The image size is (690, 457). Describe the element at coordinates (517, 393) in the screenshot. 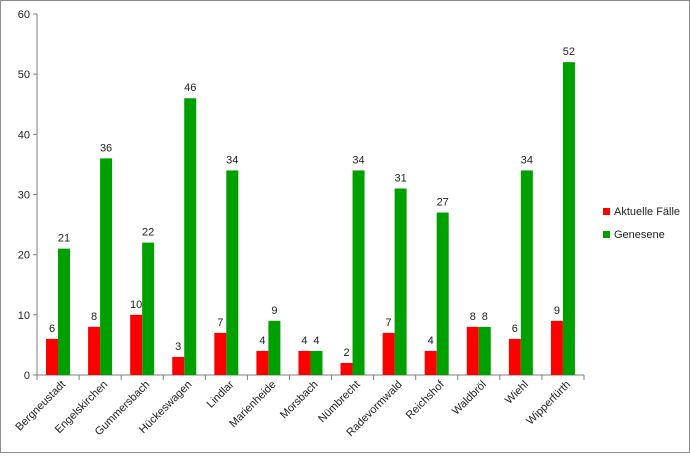

I see `x-category-label: Wiehl` at that location.